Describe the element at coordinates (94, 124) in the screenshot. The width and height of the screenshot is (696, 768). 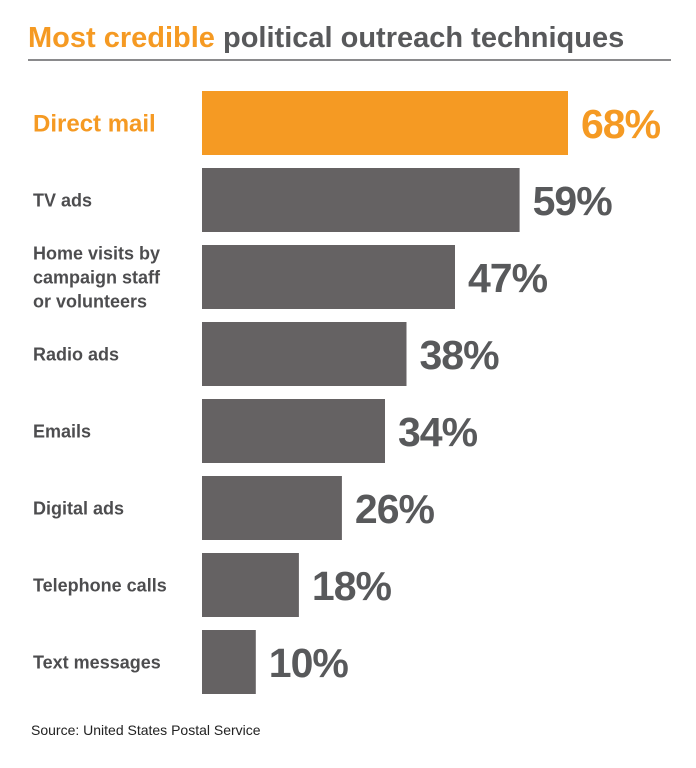
I see `category-label: Direct mail` at that location.